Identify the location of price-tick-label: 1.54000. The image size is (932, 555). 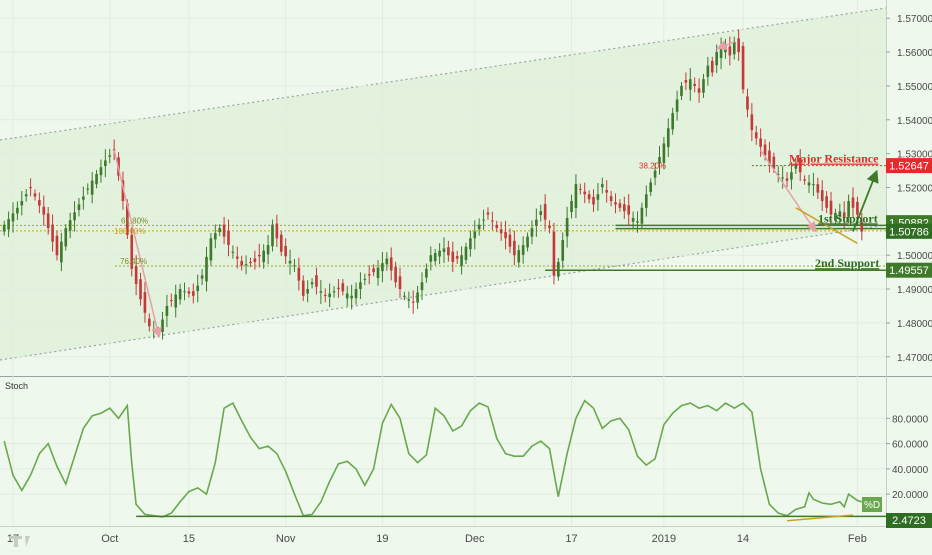
(914, 121).